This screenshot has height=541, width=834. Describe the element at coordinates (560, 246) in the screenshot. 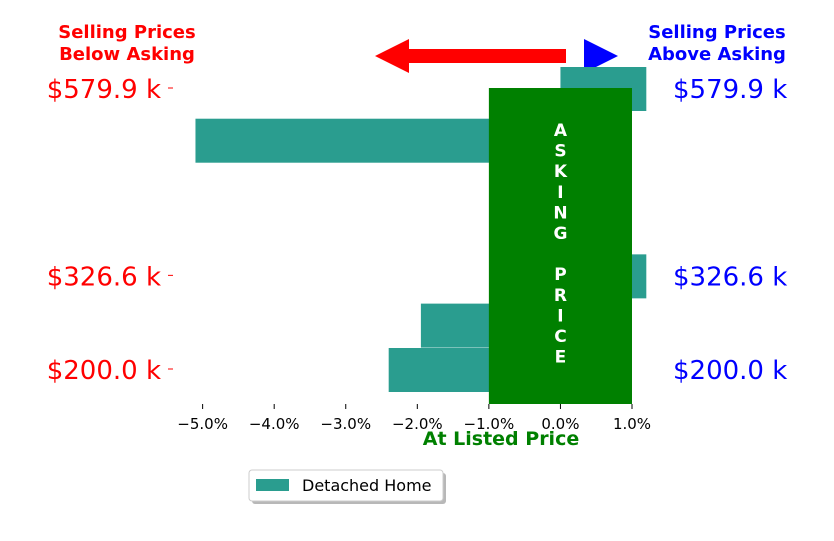

I see `asking-band-rect` at that location.